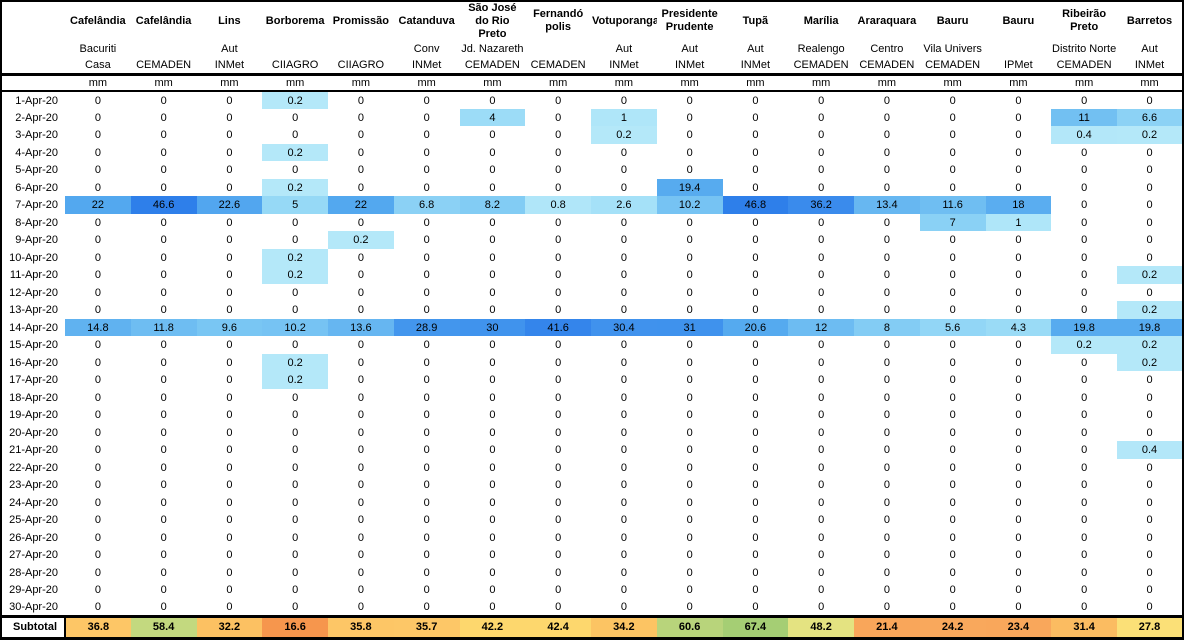 Image resolution: width=1184 pixels, height=640 pixels. What do you see at coordinates (492, 627) in the screenshot?
I see `subtotal-cell: 42.2` at bounding box center [492, 627].